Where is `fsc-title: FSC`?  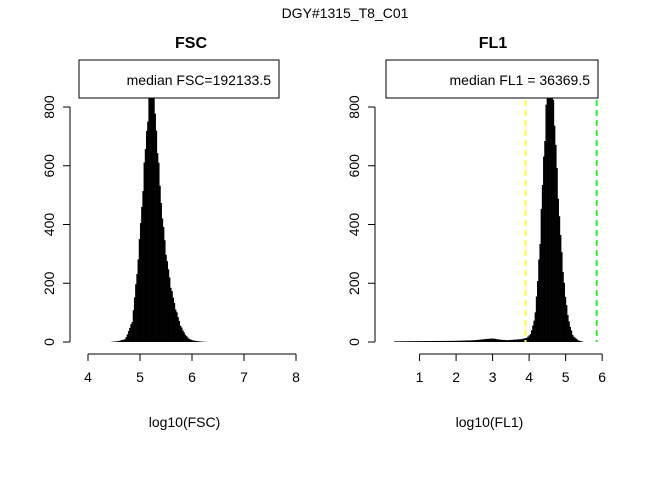
fsc-title: FSC is located at coordinates (191, 43).